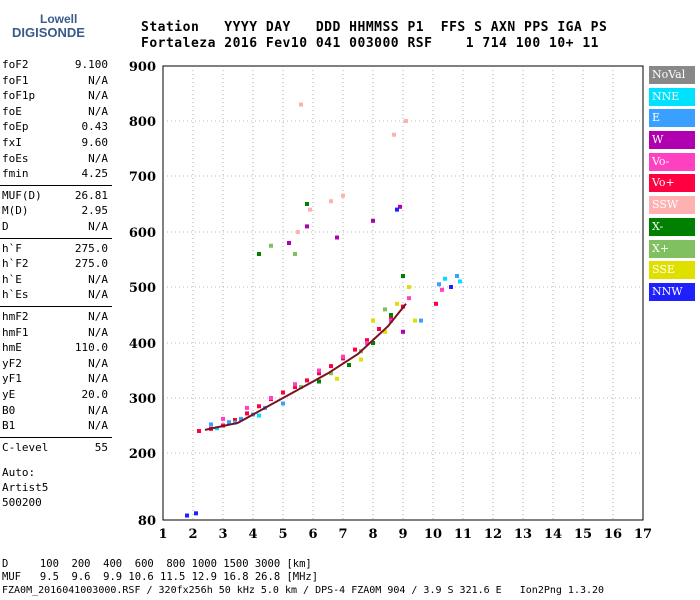 Image resolution: width=700 pixels, height=600 pixels. What do you see at coordinates (56, 448) in the screenshot?
I see `param-row: C-level 55` at bounding box center [56, 448].